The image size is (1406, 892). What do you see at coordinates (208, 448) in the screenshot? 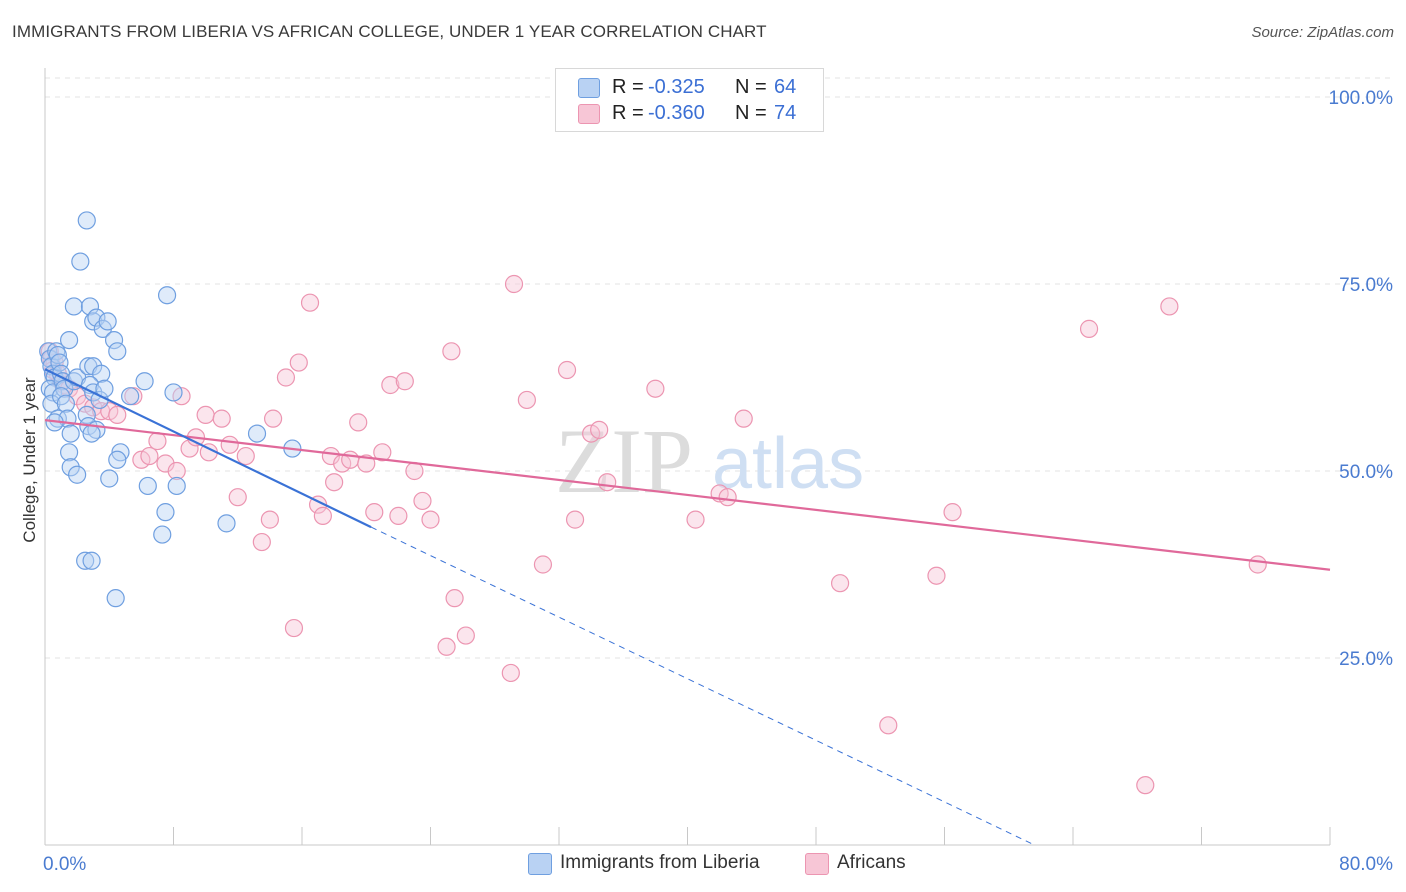
I see `trend-line-liberia` at bounding box center [208, 448].